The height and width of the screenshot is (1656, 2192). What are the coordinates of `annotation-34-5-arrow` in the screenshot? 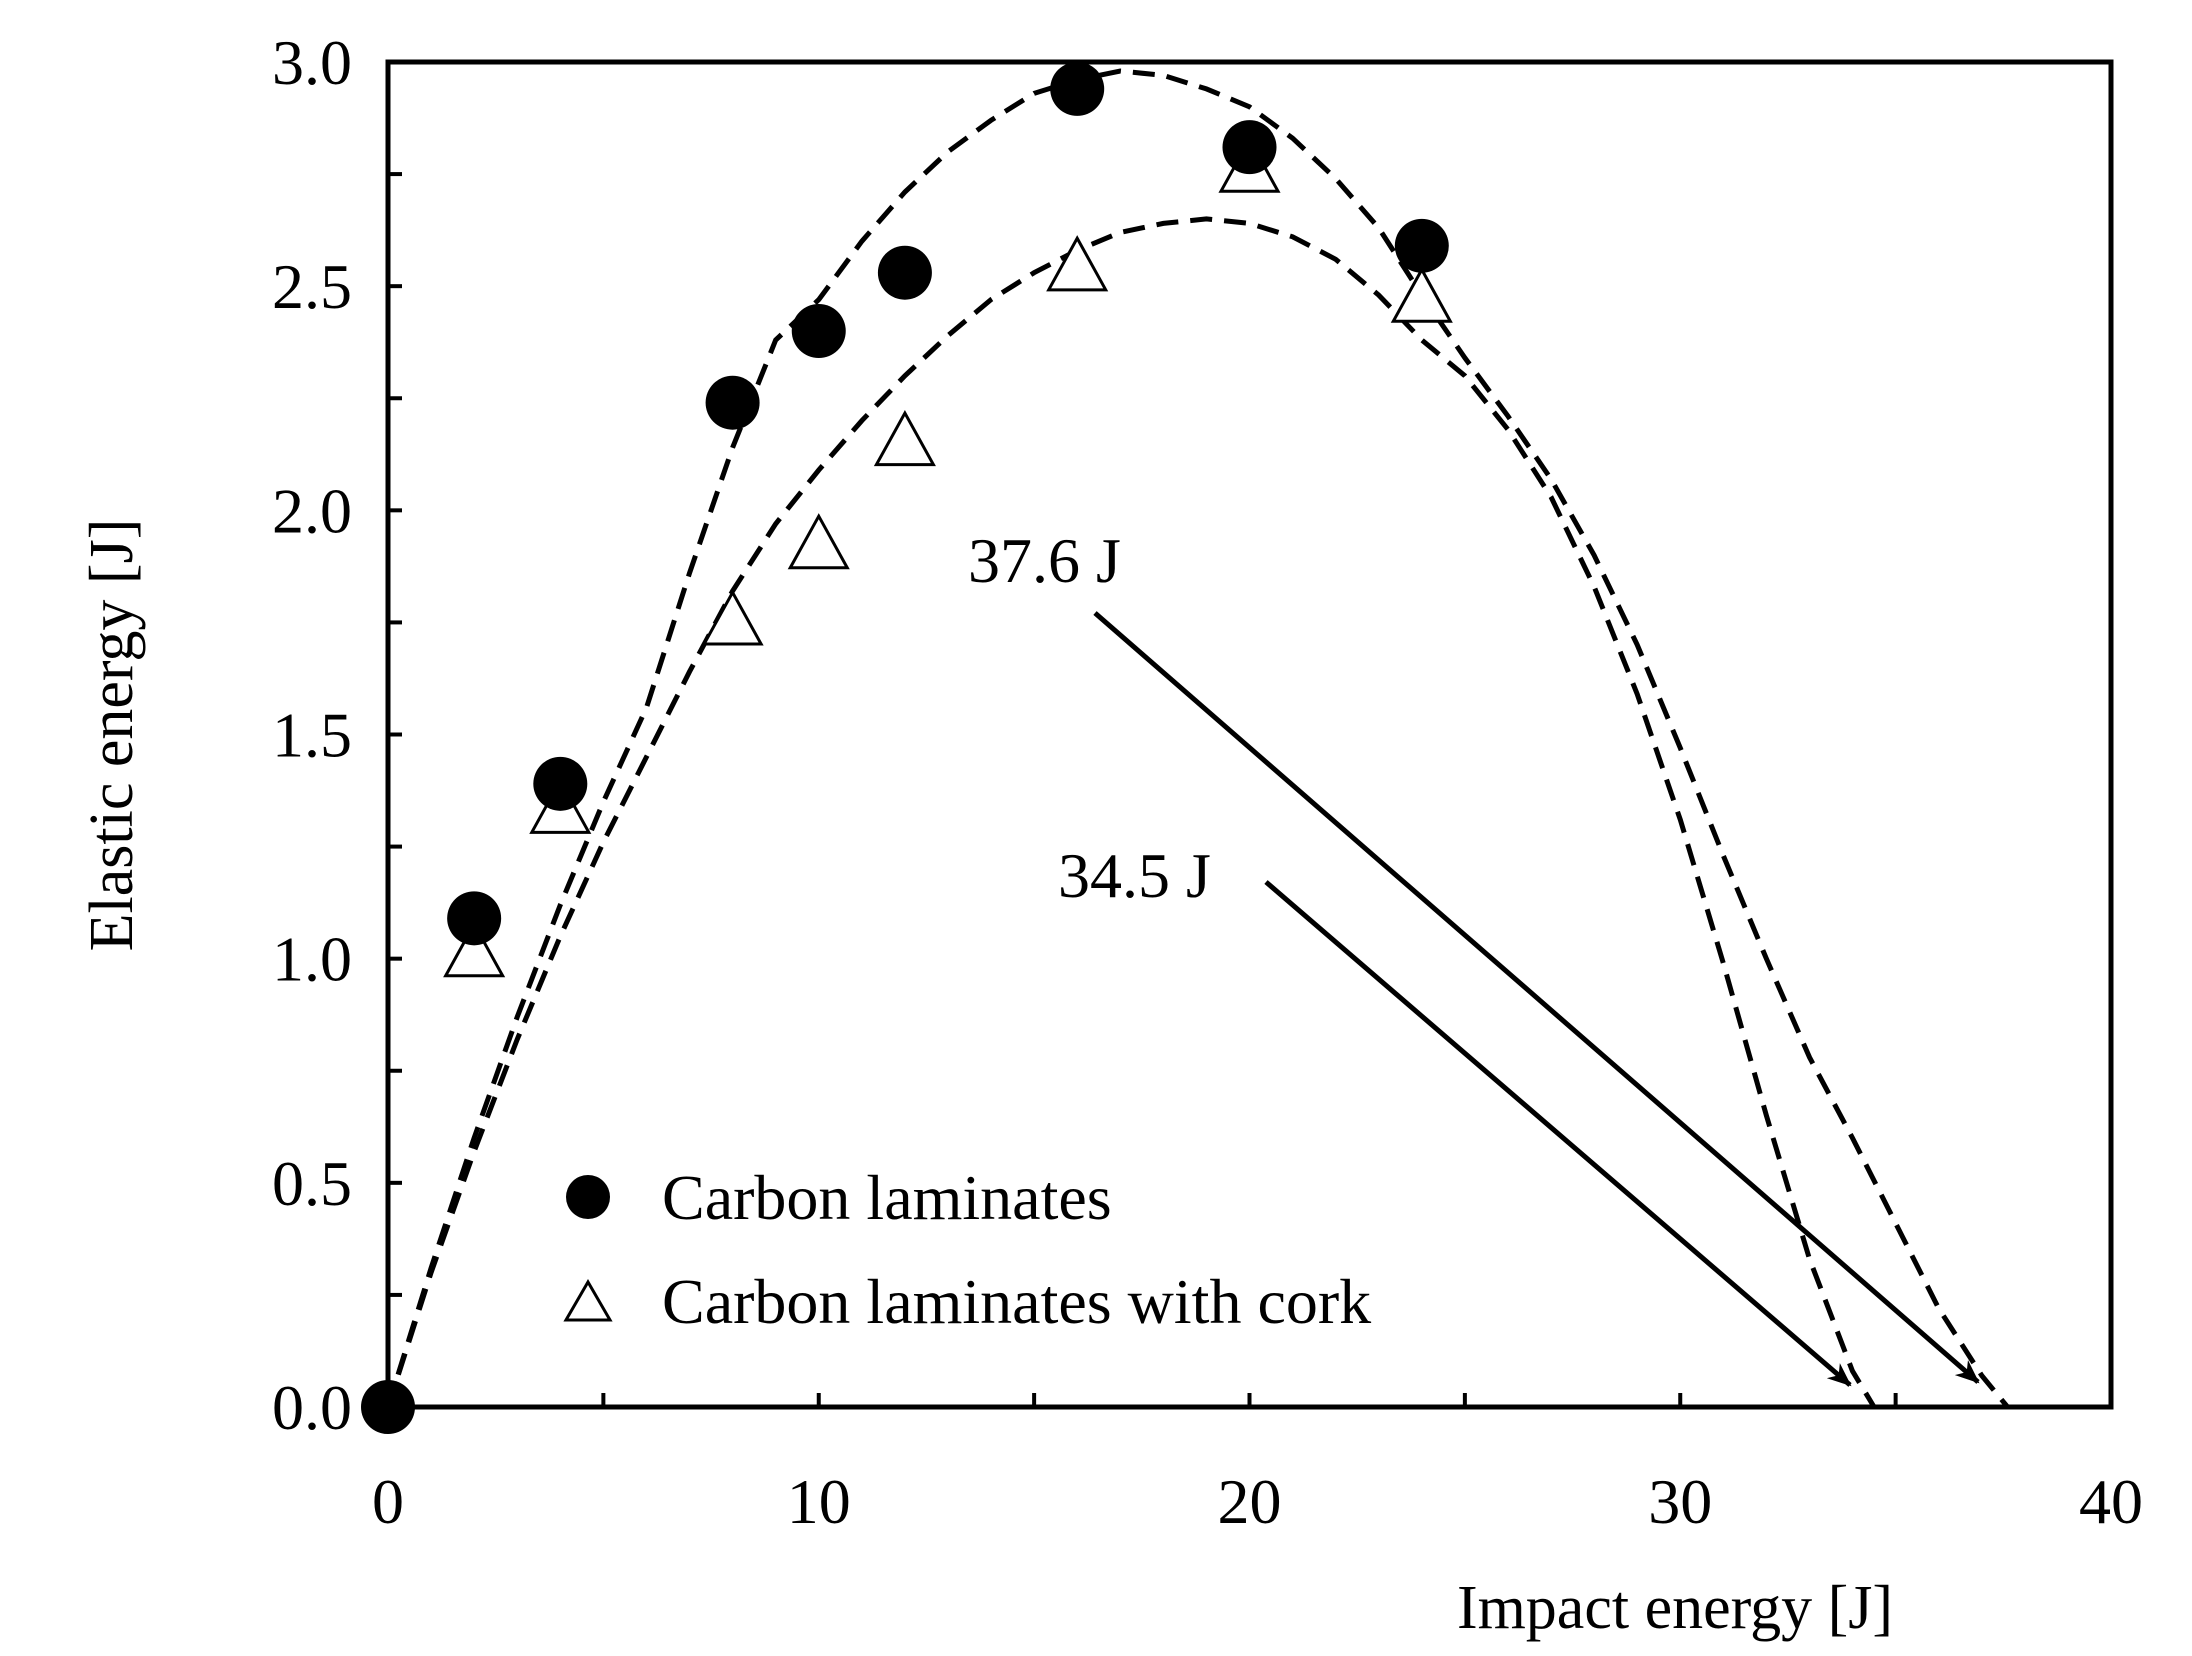 It's located at (1558, 1133).